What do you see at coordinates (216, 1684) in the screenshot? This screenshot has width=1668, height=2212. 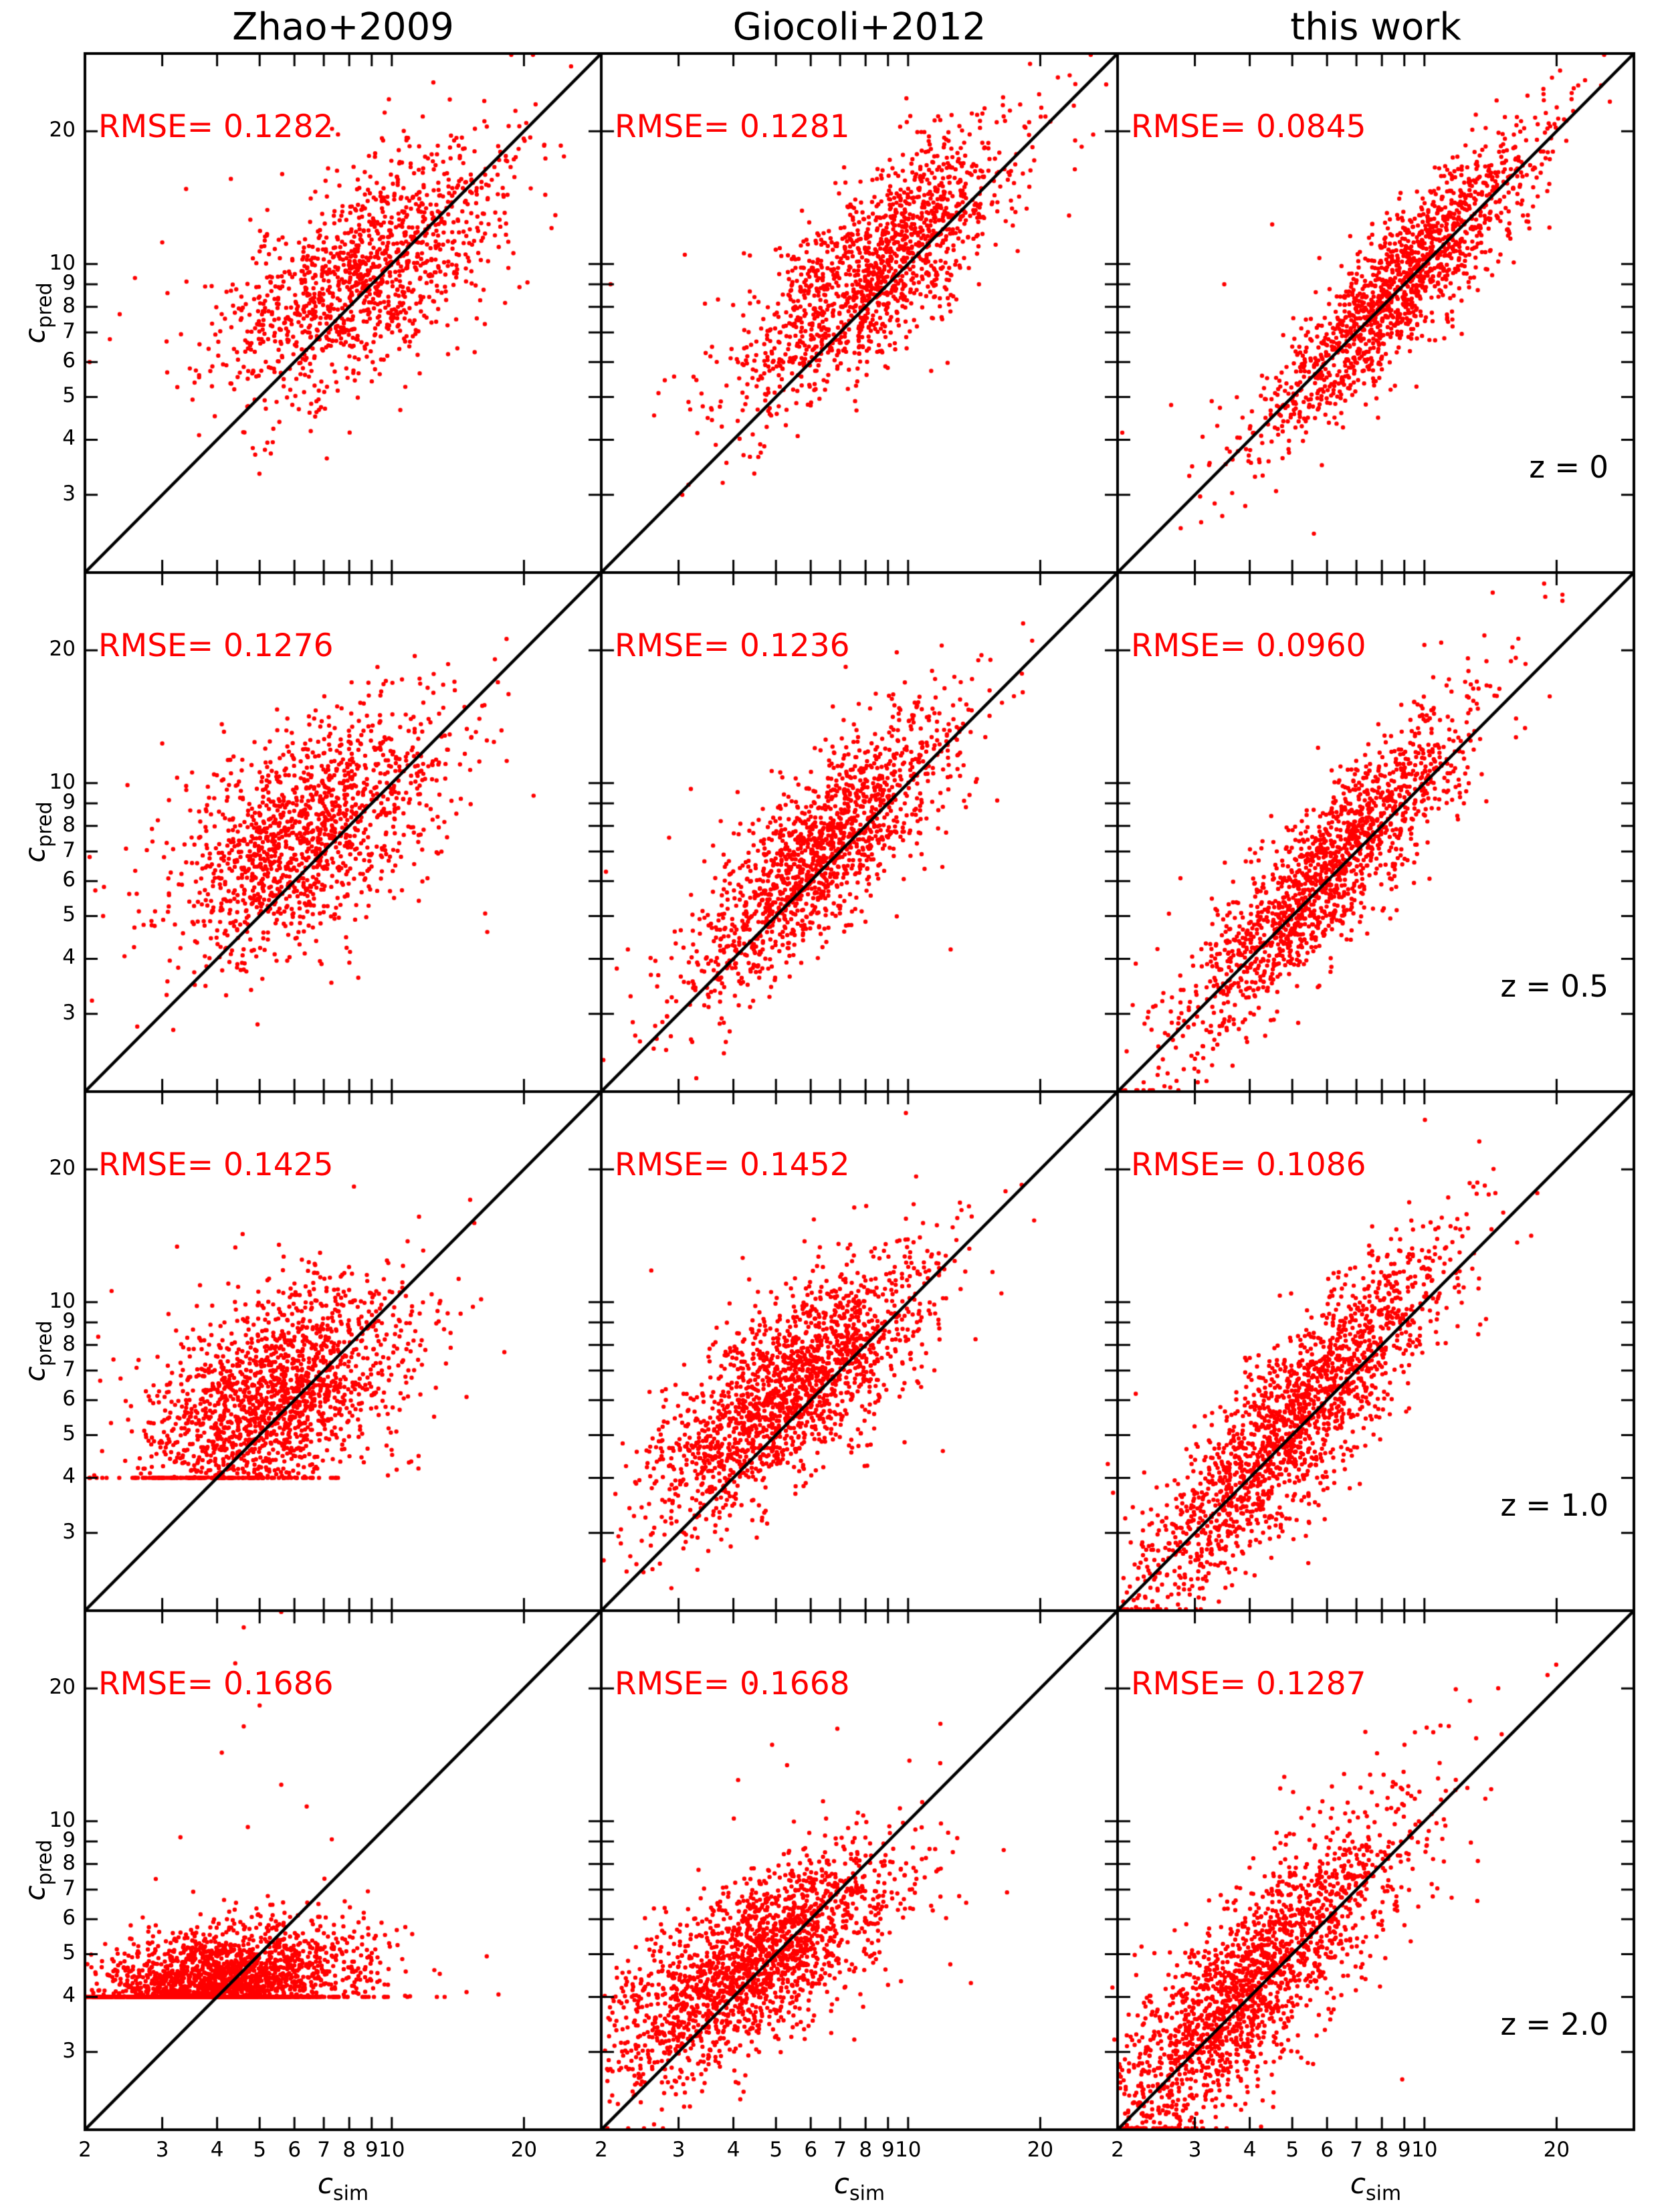 I see `rmse-label: RMSE= 0.1686` at bounding box center [216, 1684].